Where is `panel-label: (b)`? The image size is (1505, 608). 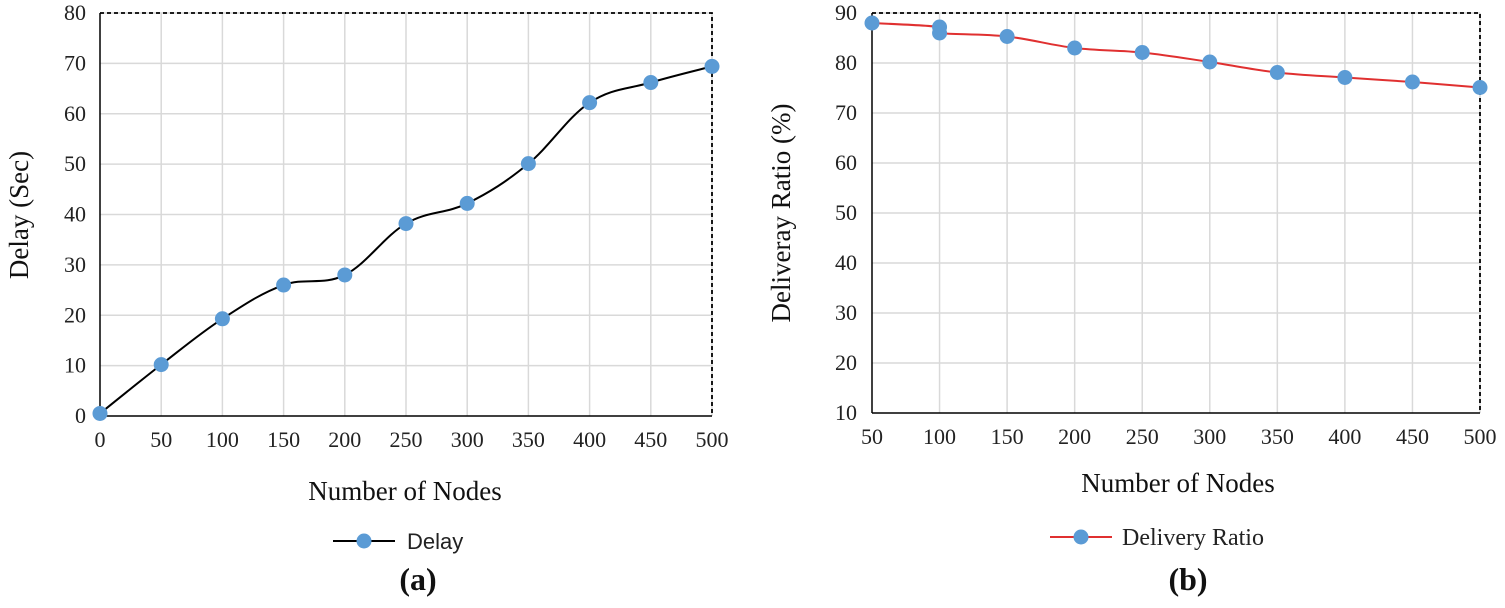 panel-label: (b) is located at coordinates (1187, 579).